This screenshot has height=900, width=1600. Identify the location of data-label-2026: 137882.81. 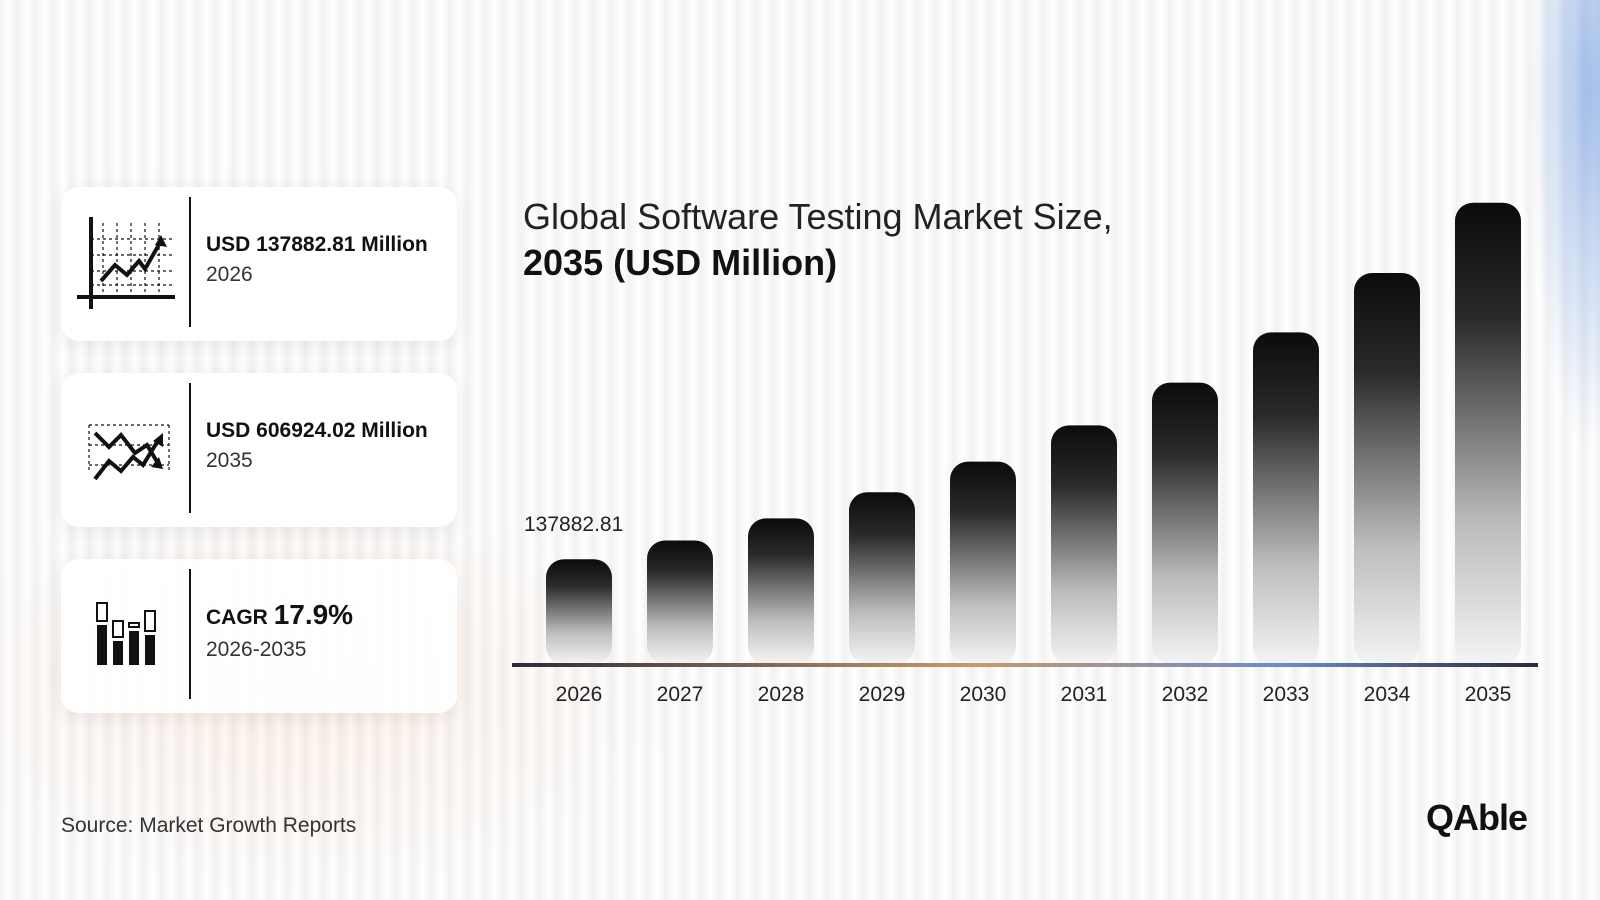
(573, 524).